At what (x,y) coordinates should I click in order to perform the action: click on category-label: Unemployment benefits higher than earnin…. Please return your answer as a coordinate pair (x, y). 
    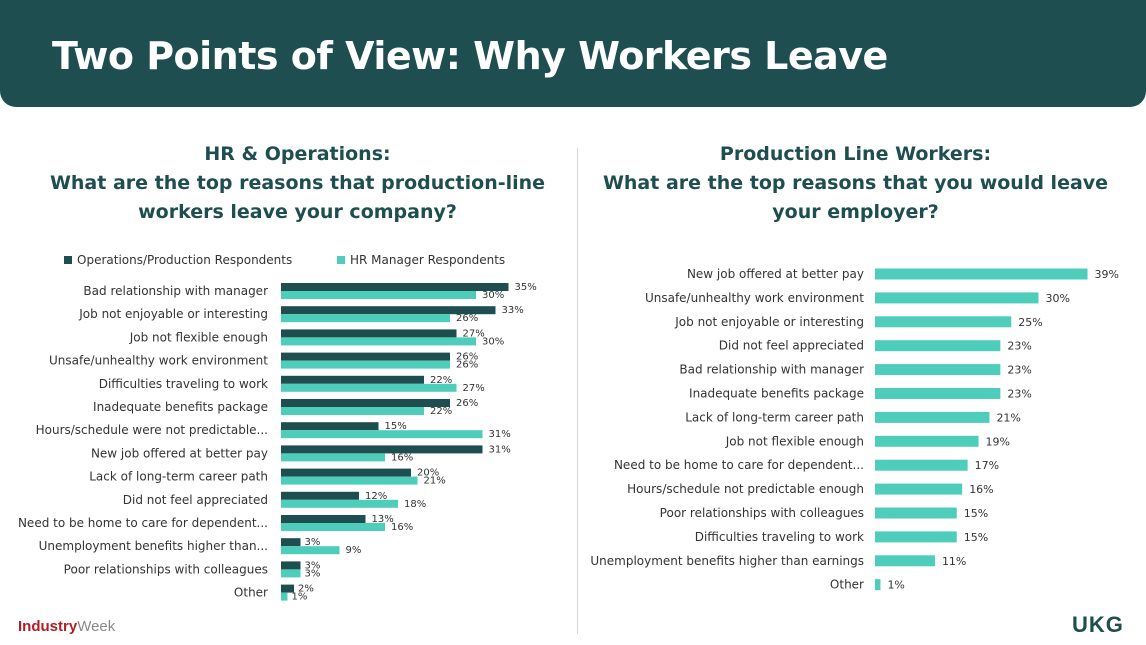
    Looking at the image, I should click on (727, 561).